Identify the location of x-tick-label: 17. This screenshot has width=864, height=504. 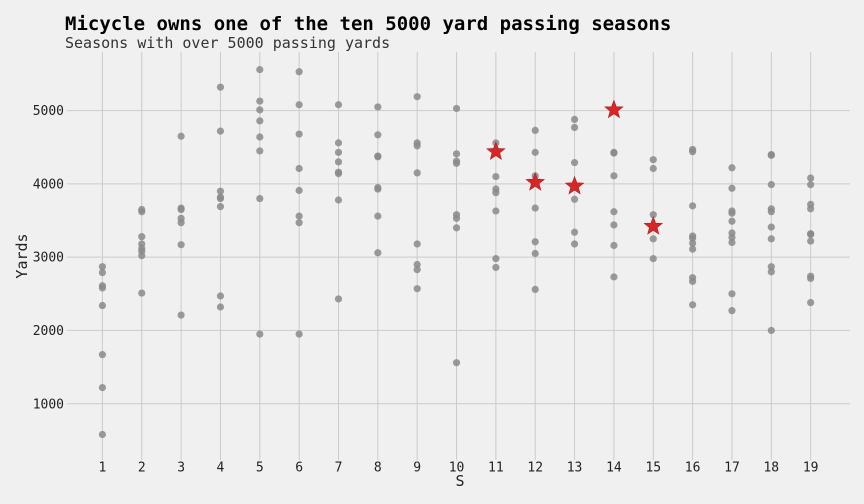
(732, 468).